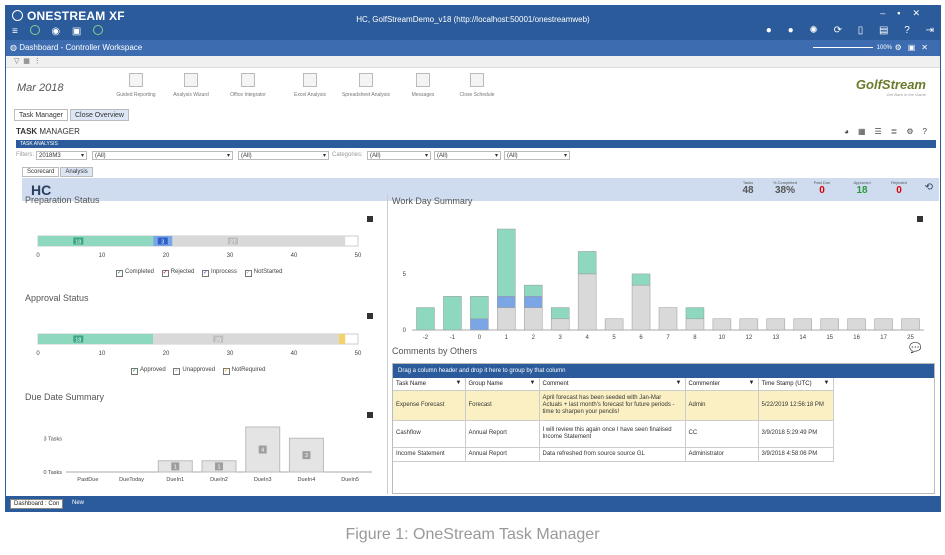 This screenshot has height=555, width=945. What do you see at coordinates (477, 85) in the screenshot?
I see `close-schedule-button: Close Schedule` at bounding box center [477, 85].